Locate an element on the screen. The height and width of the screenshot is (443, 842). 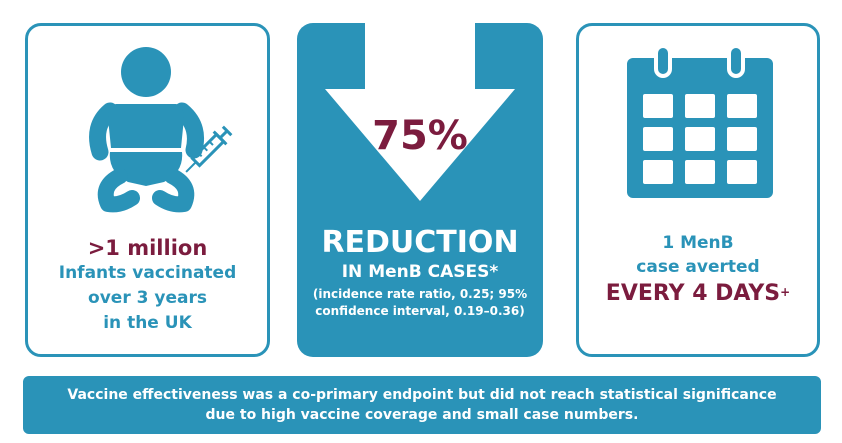
infants-line-3: in the UK is located at coordinates (147, 323).